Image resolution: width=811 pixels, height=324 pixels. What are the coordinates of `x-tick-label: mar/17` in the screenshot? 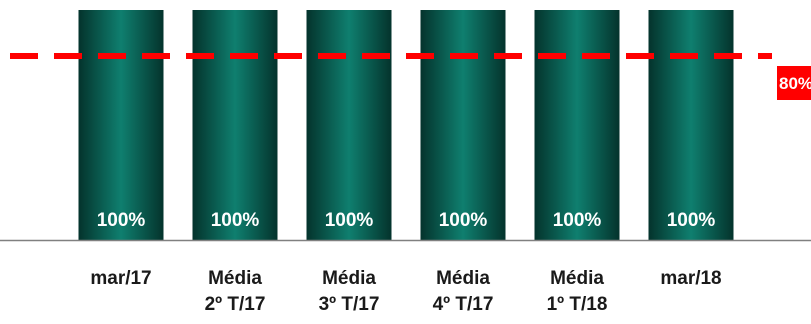 It's located at (121, 278).